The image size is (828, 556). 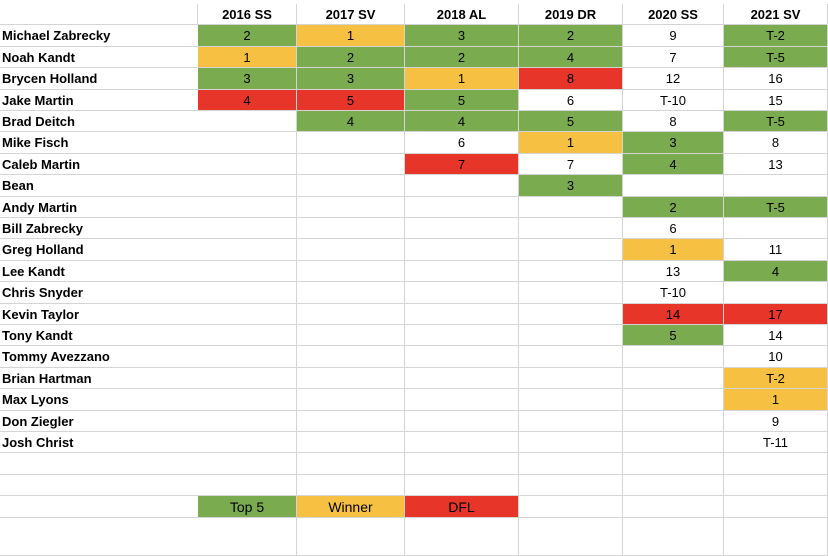 I want to click on result-cell: T-10, so click(x=673, y=100).